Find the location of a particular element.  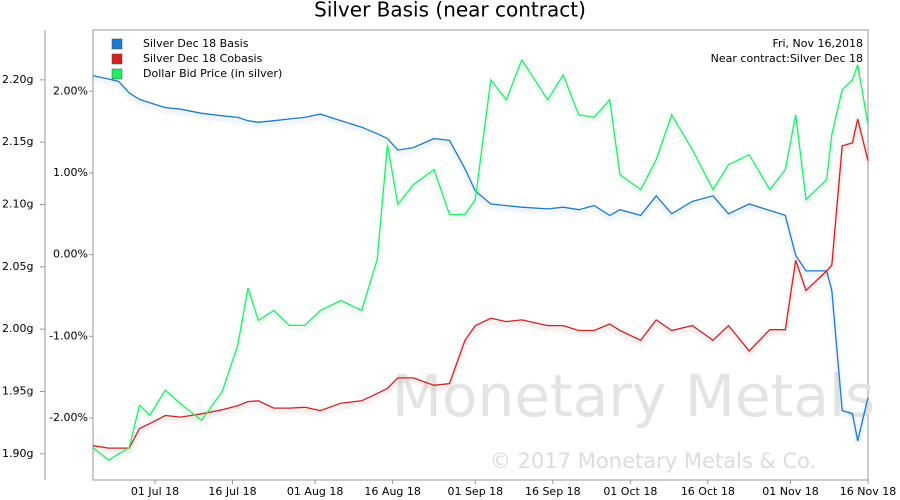

y-tick-label: 1.90g is located at coordinates (17, 453).